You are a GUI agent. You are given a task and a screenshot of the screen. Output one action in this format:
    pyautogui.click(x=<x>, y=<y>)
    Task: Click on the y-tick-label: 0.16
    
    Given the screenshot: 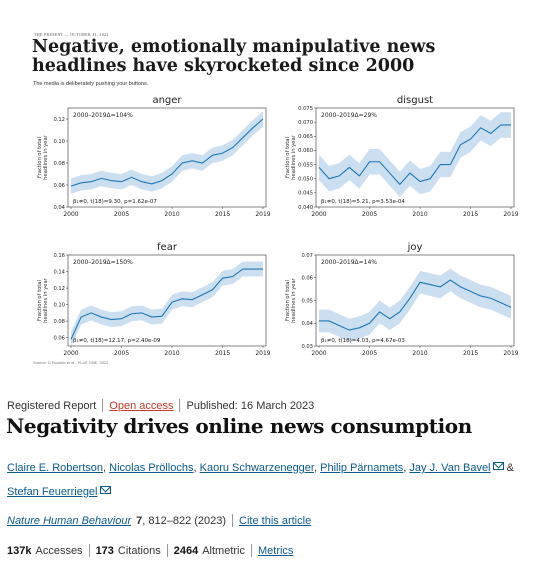 What is the action you would take?
    pyautogui.click(x=59, y=256)
    